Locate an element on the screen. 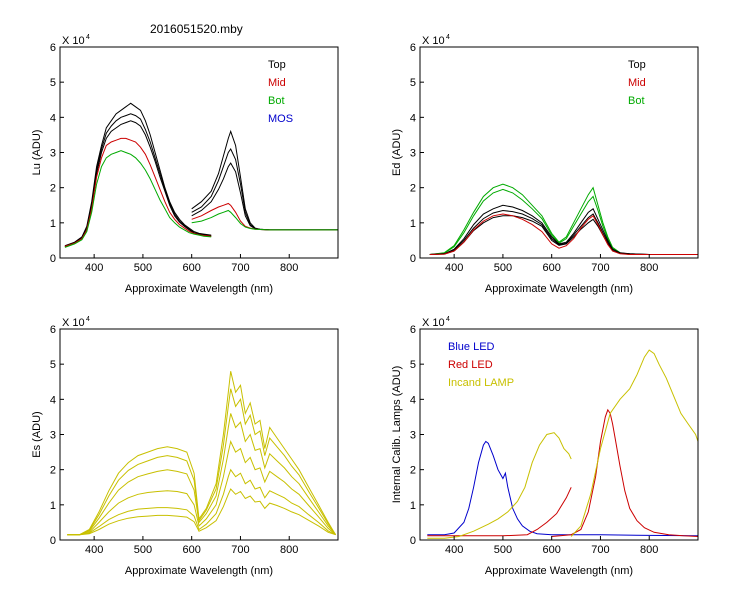  legend-entry-lamps: Incand LAMP is located at coordinates (481, 383).